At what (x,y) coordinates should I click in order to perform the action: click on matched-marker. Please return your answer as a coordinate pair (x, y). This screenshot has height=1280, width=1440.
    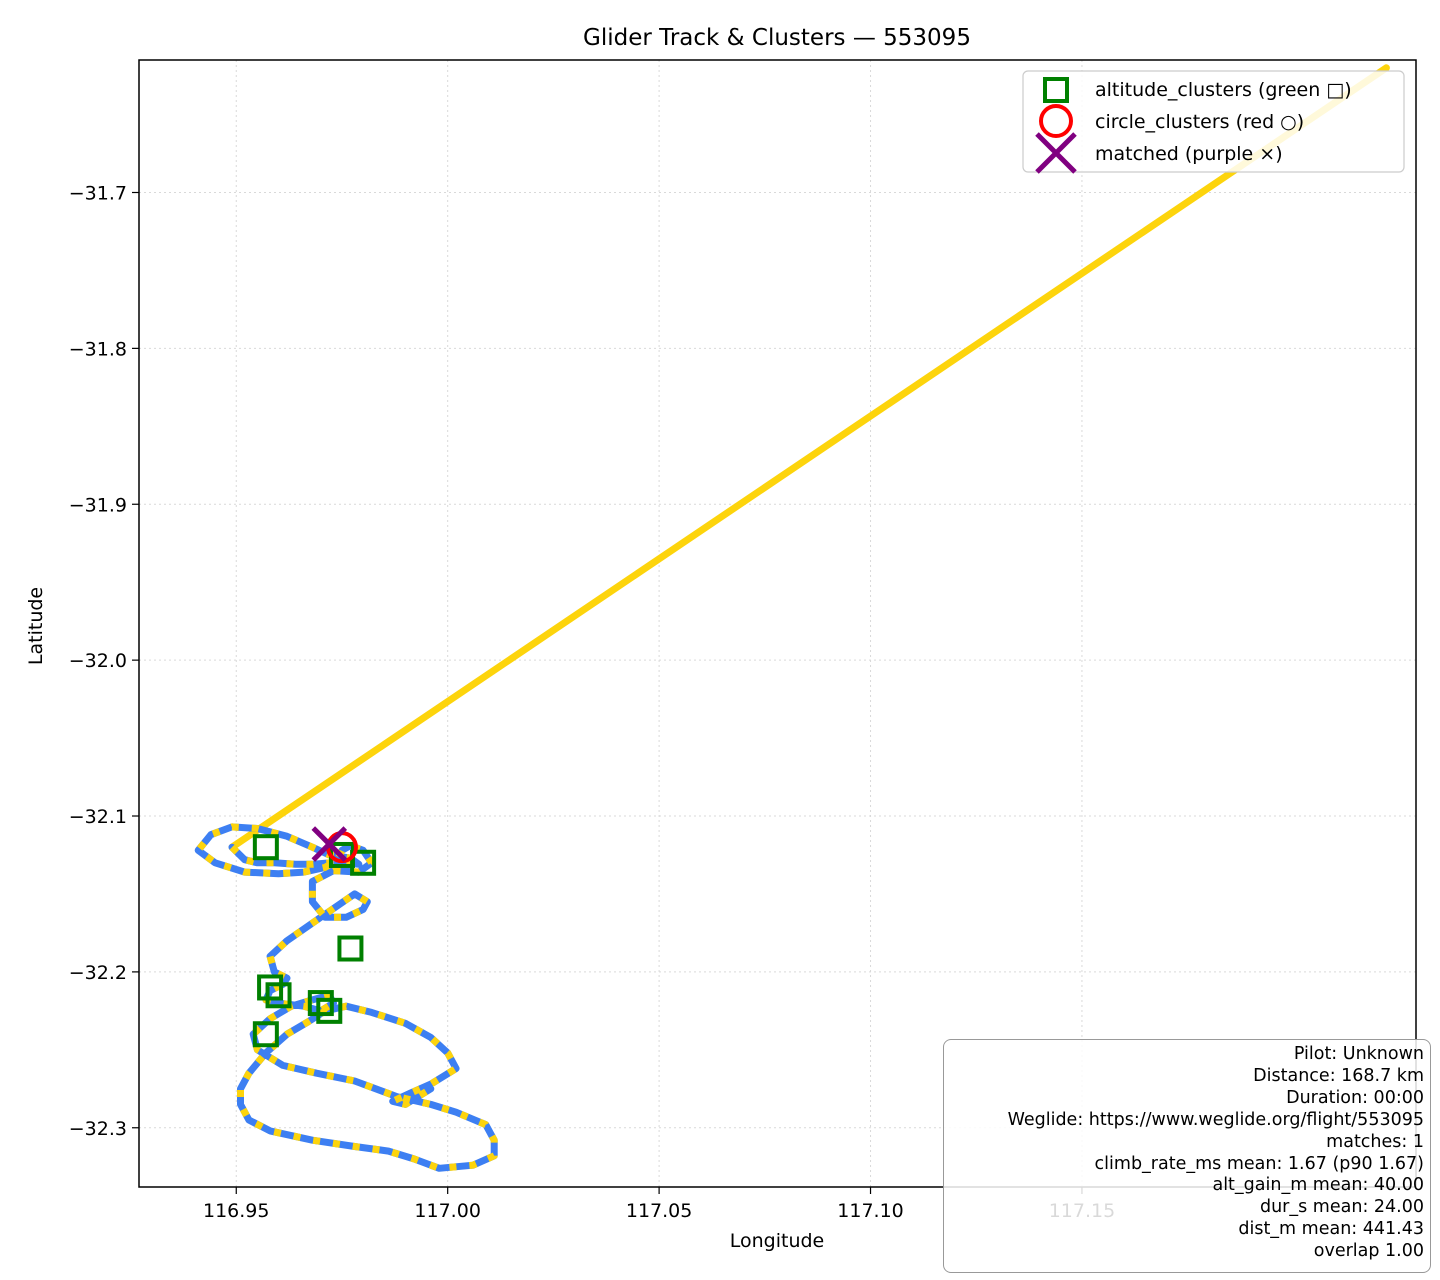
    Looking at the image, I should click on (329, 844).